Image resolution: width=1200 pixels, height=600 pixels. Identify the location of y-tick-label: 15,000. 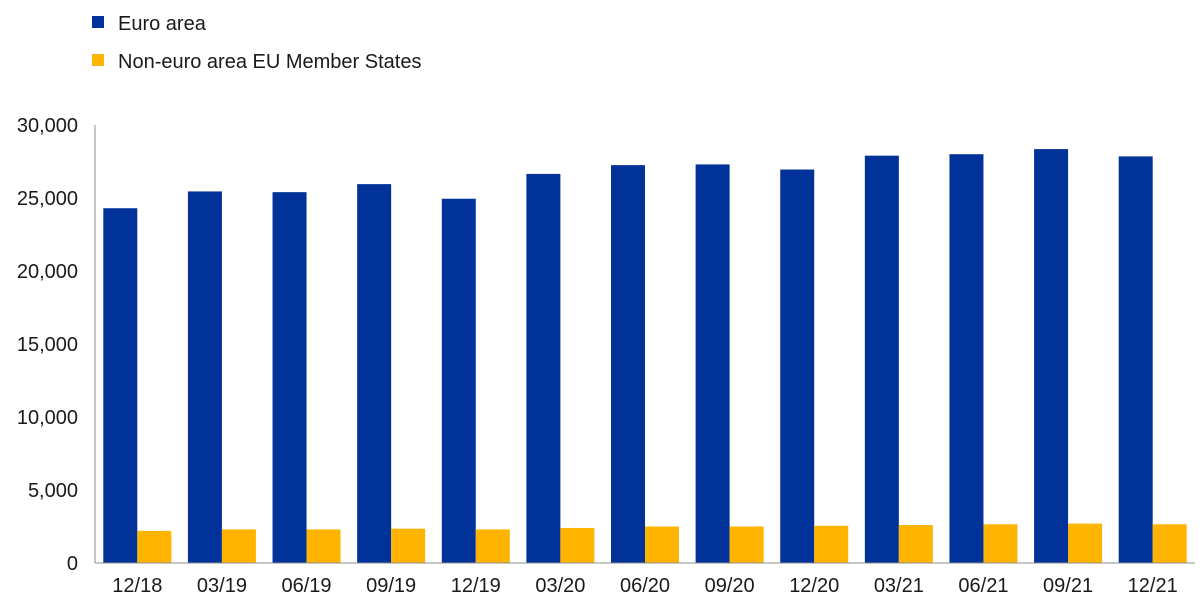
(47, 345).